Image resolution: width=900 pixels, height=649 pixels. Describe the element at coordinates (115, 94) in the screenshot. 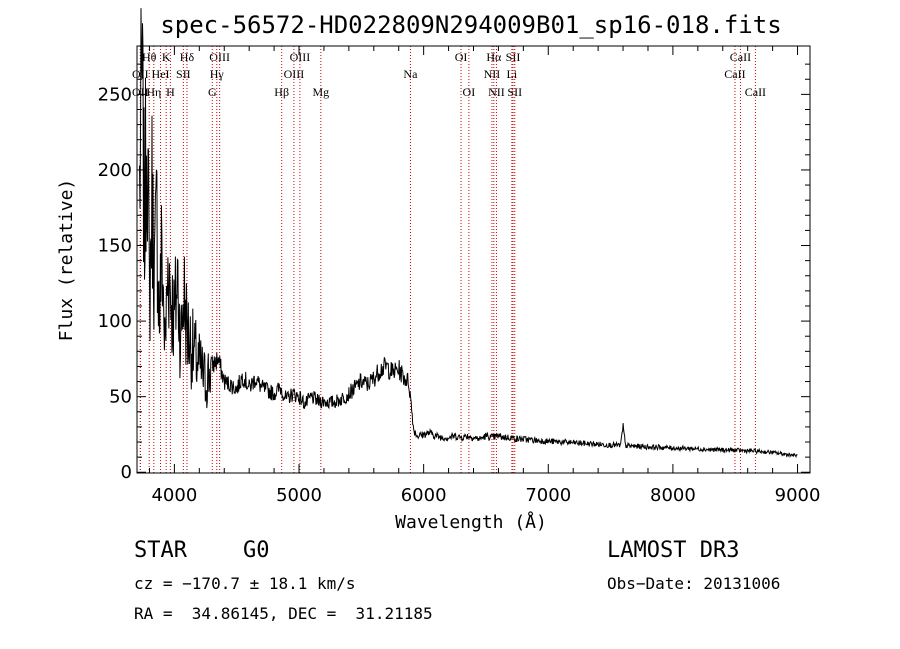

I see `y-tick-label: 250` at that location.